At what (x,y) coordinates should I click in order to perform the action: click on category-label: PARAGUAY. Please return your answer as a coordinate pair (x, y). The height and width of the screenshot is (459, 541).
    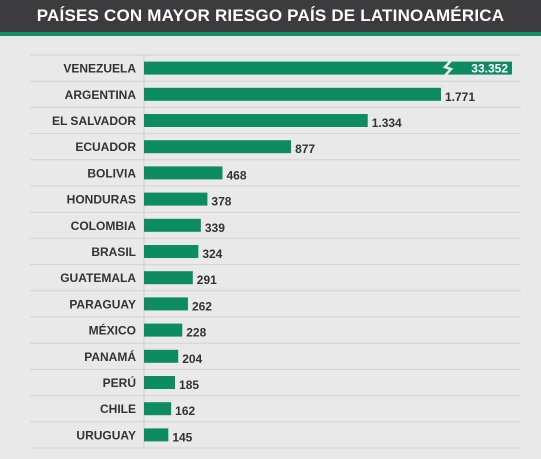
    Looking at the image, I should click on (102, 304).